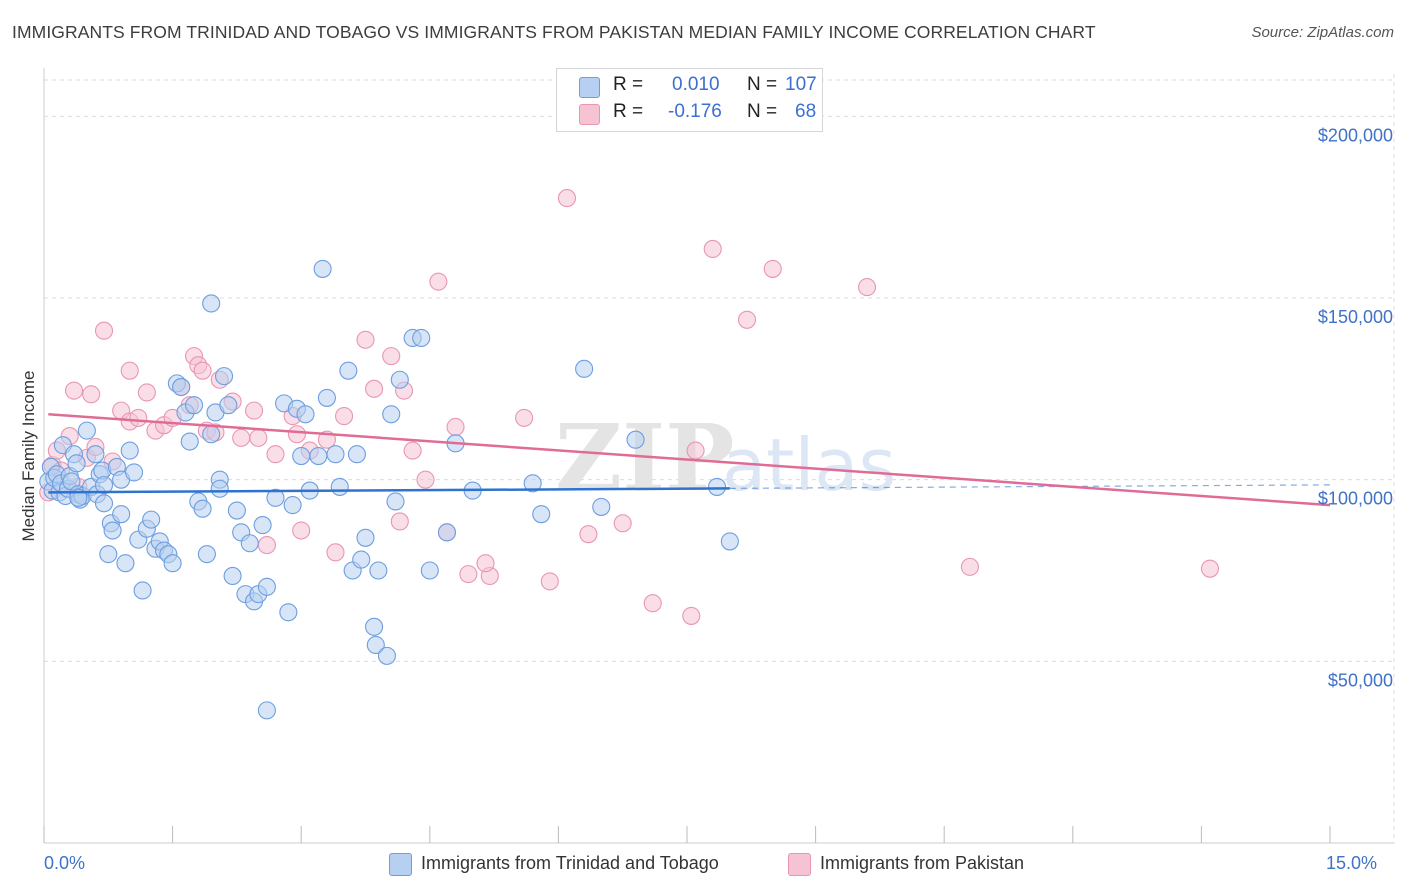 The image size is (1406, 892). I want to click on trinidad-trend-line, so click(389, 490).